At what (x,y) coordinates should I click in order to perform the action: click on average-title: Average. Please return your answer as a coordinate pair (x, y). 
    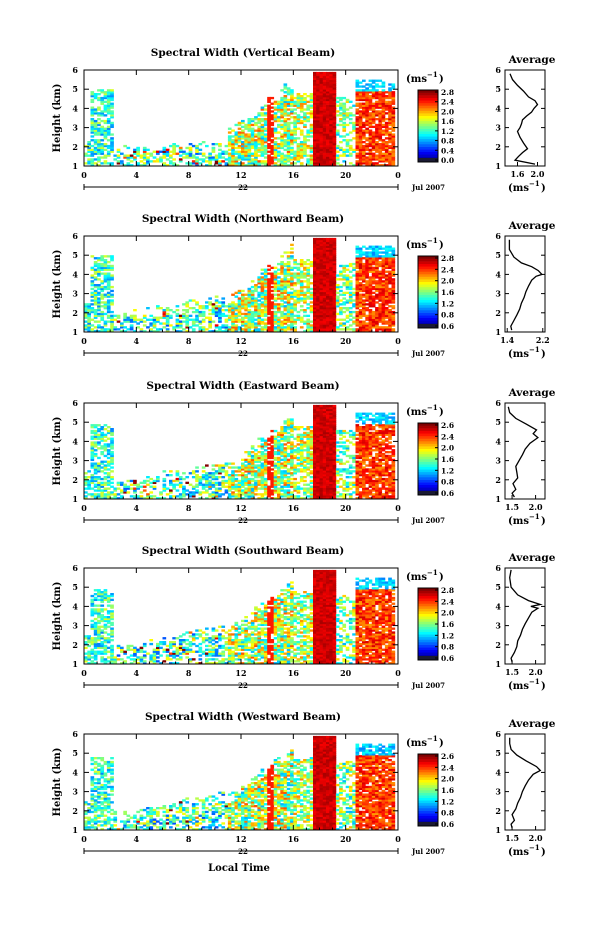
    Looking at the image, I should click on (532, 226).